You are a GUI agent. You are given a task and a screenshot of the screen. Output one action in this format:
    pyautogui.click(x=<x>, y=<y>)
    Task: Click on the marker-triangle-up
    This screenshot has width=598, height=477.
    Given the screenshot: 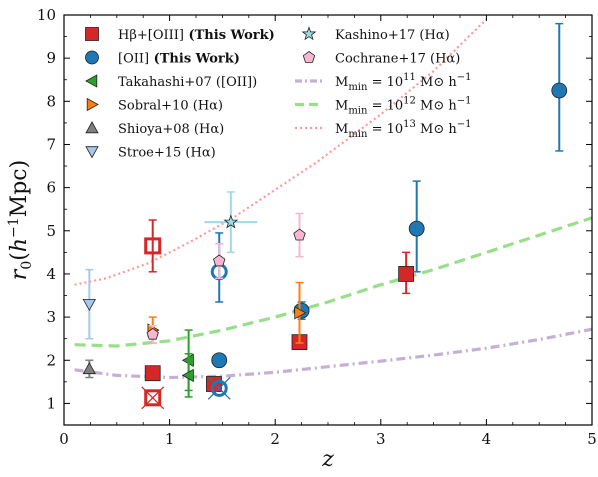 What is the action you would take?
    pyautogui.click(x=89, y=368)
    